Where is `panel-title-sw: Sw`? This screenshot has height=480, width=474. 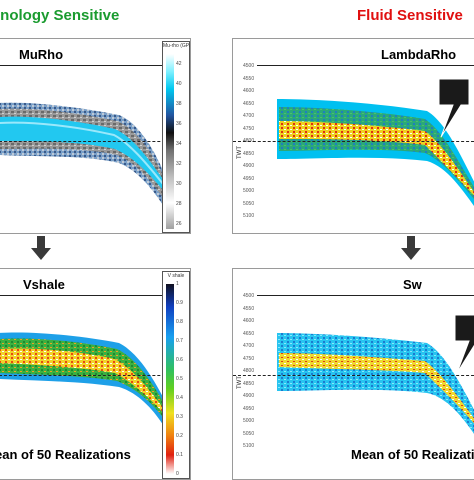
panel-title-sw: Sw is located at coordinates (412, 284).